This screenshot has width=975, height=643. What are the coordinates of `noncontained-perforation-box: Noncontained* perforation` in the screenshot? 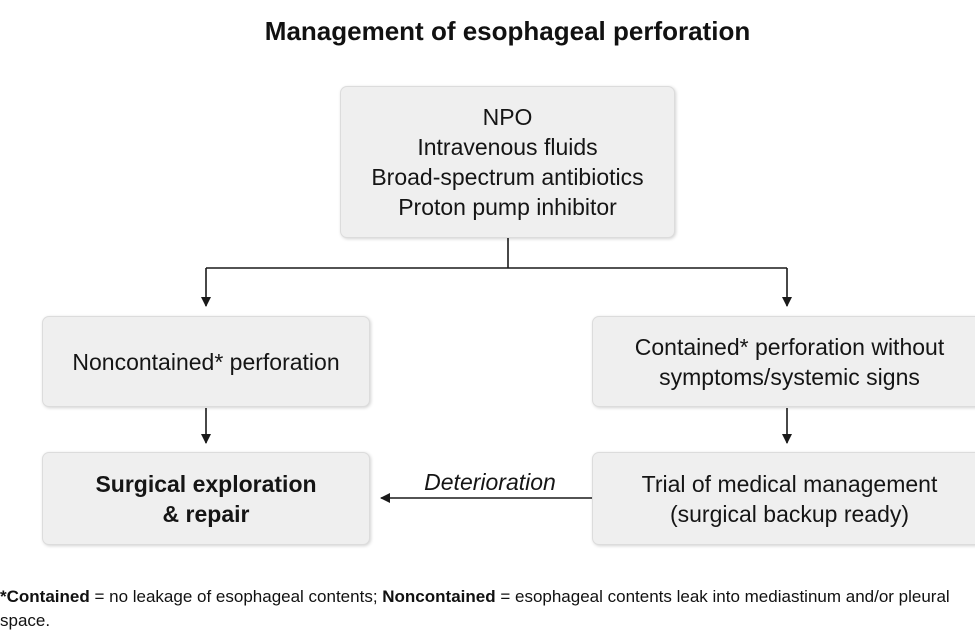 It's located at (206, 361).